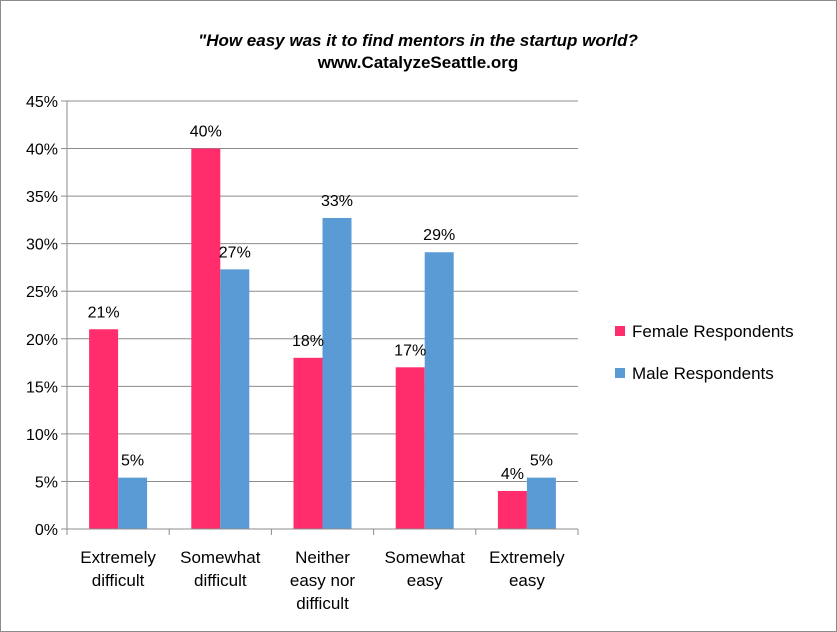 Image resolution: width=837 pixels, height=632 pixels. I want to click on category-label: easy nor, so click(323, 580).